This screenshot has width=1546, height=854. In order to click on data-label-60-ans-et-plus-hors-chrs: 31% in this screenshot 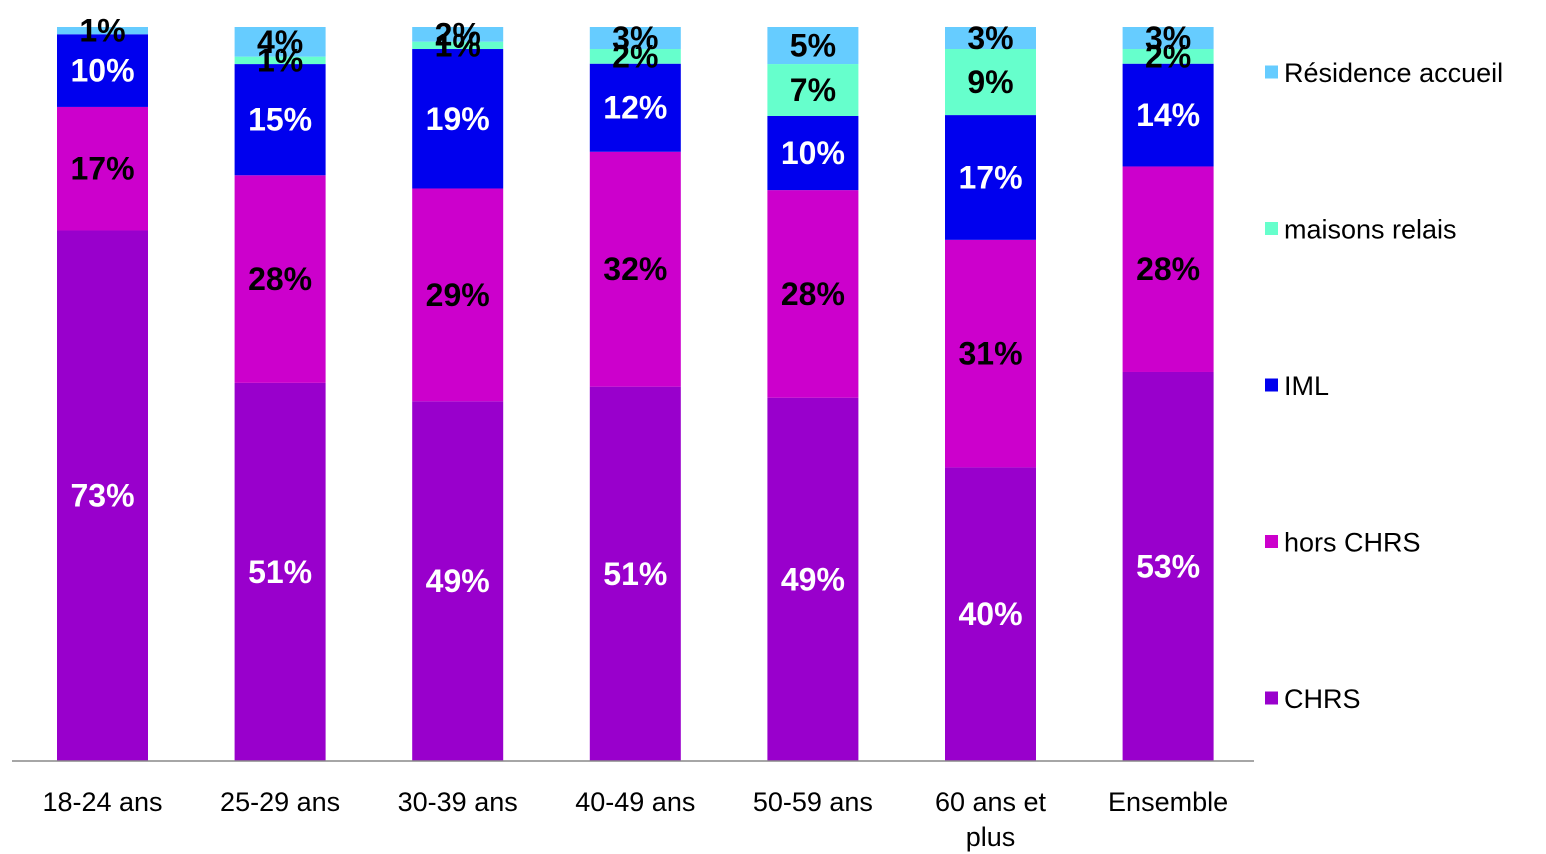, I will do `click(990, 354)`.